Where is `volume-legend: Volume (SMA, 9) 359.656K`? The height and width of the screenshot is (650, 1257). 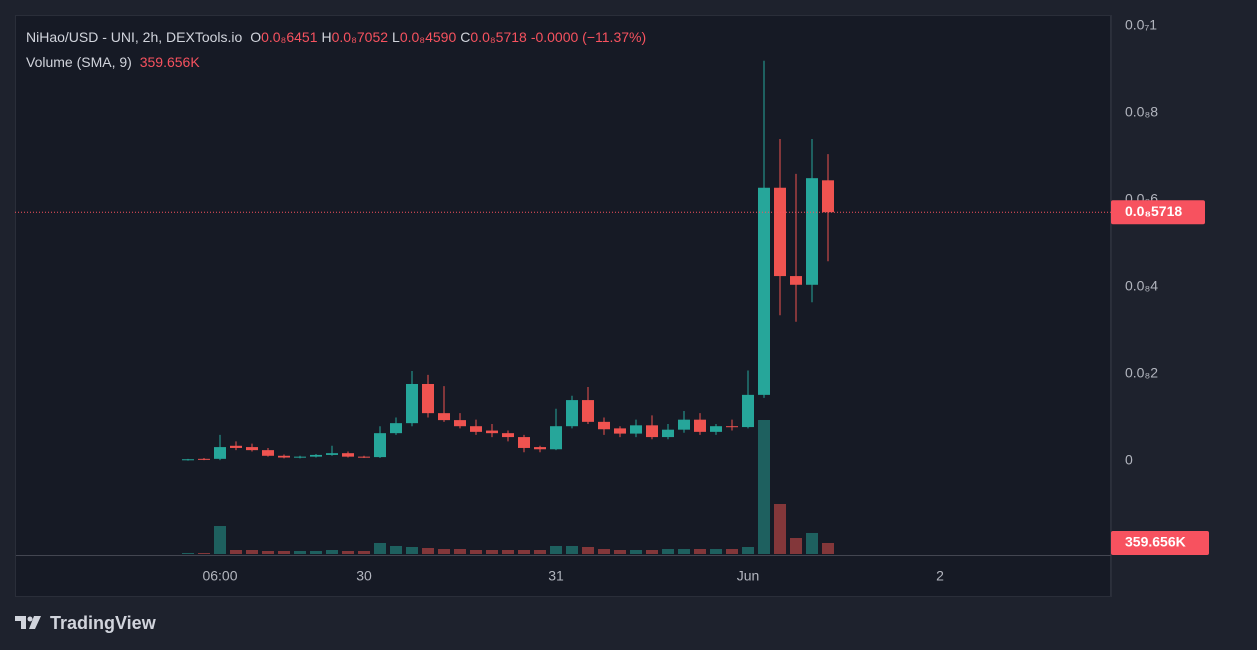
volume-legend: Volume (SMA, 9) 359.656K is located at coordinates (115, 62).